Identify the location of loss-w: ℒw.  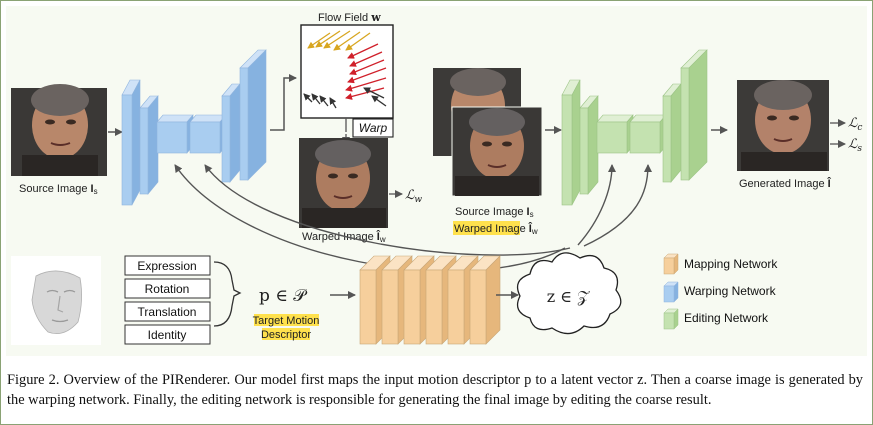
(413, 196).